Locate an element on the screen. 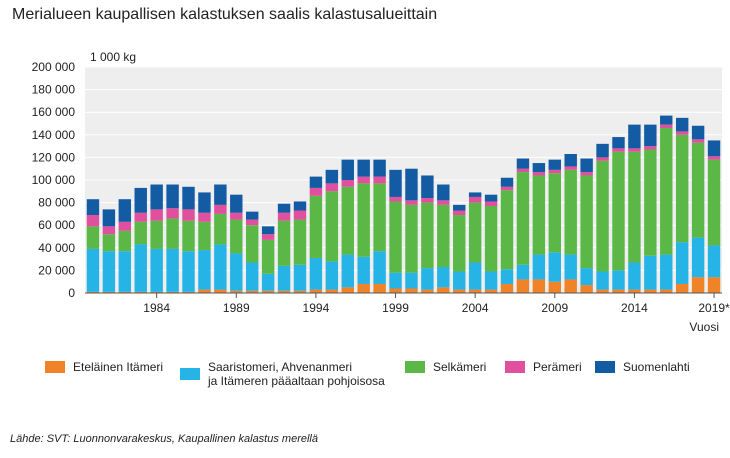 The image size is (730, 458). legend-label-suomenlahti: Suomenlahti is located at coordinates (656, 367).